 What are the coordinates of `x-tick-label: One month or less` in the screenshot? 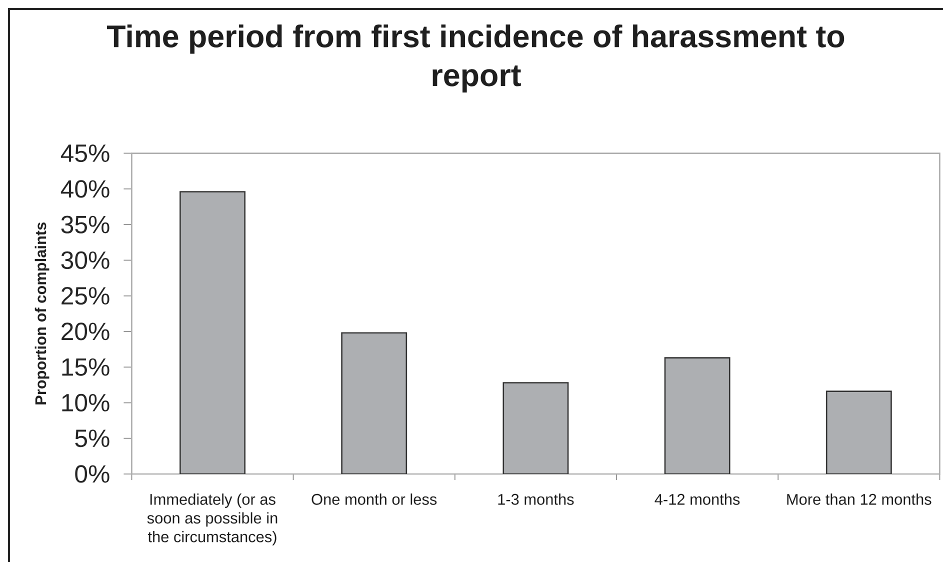 It's located at (374, 499).